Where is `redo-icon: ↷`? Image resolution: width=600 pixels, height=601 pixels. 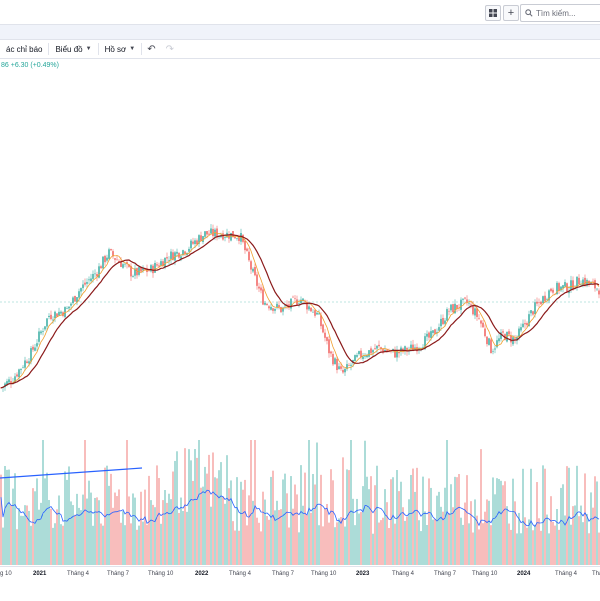
redo-icon: ↷ is located at coordinates (169, 49).